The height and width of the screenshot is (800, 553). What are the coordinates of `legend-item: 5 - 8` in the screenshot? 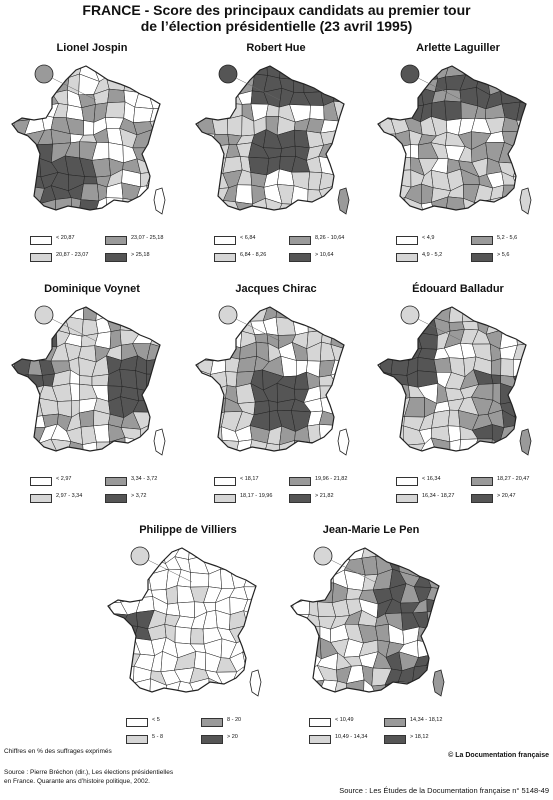 It's located at (163, 740).